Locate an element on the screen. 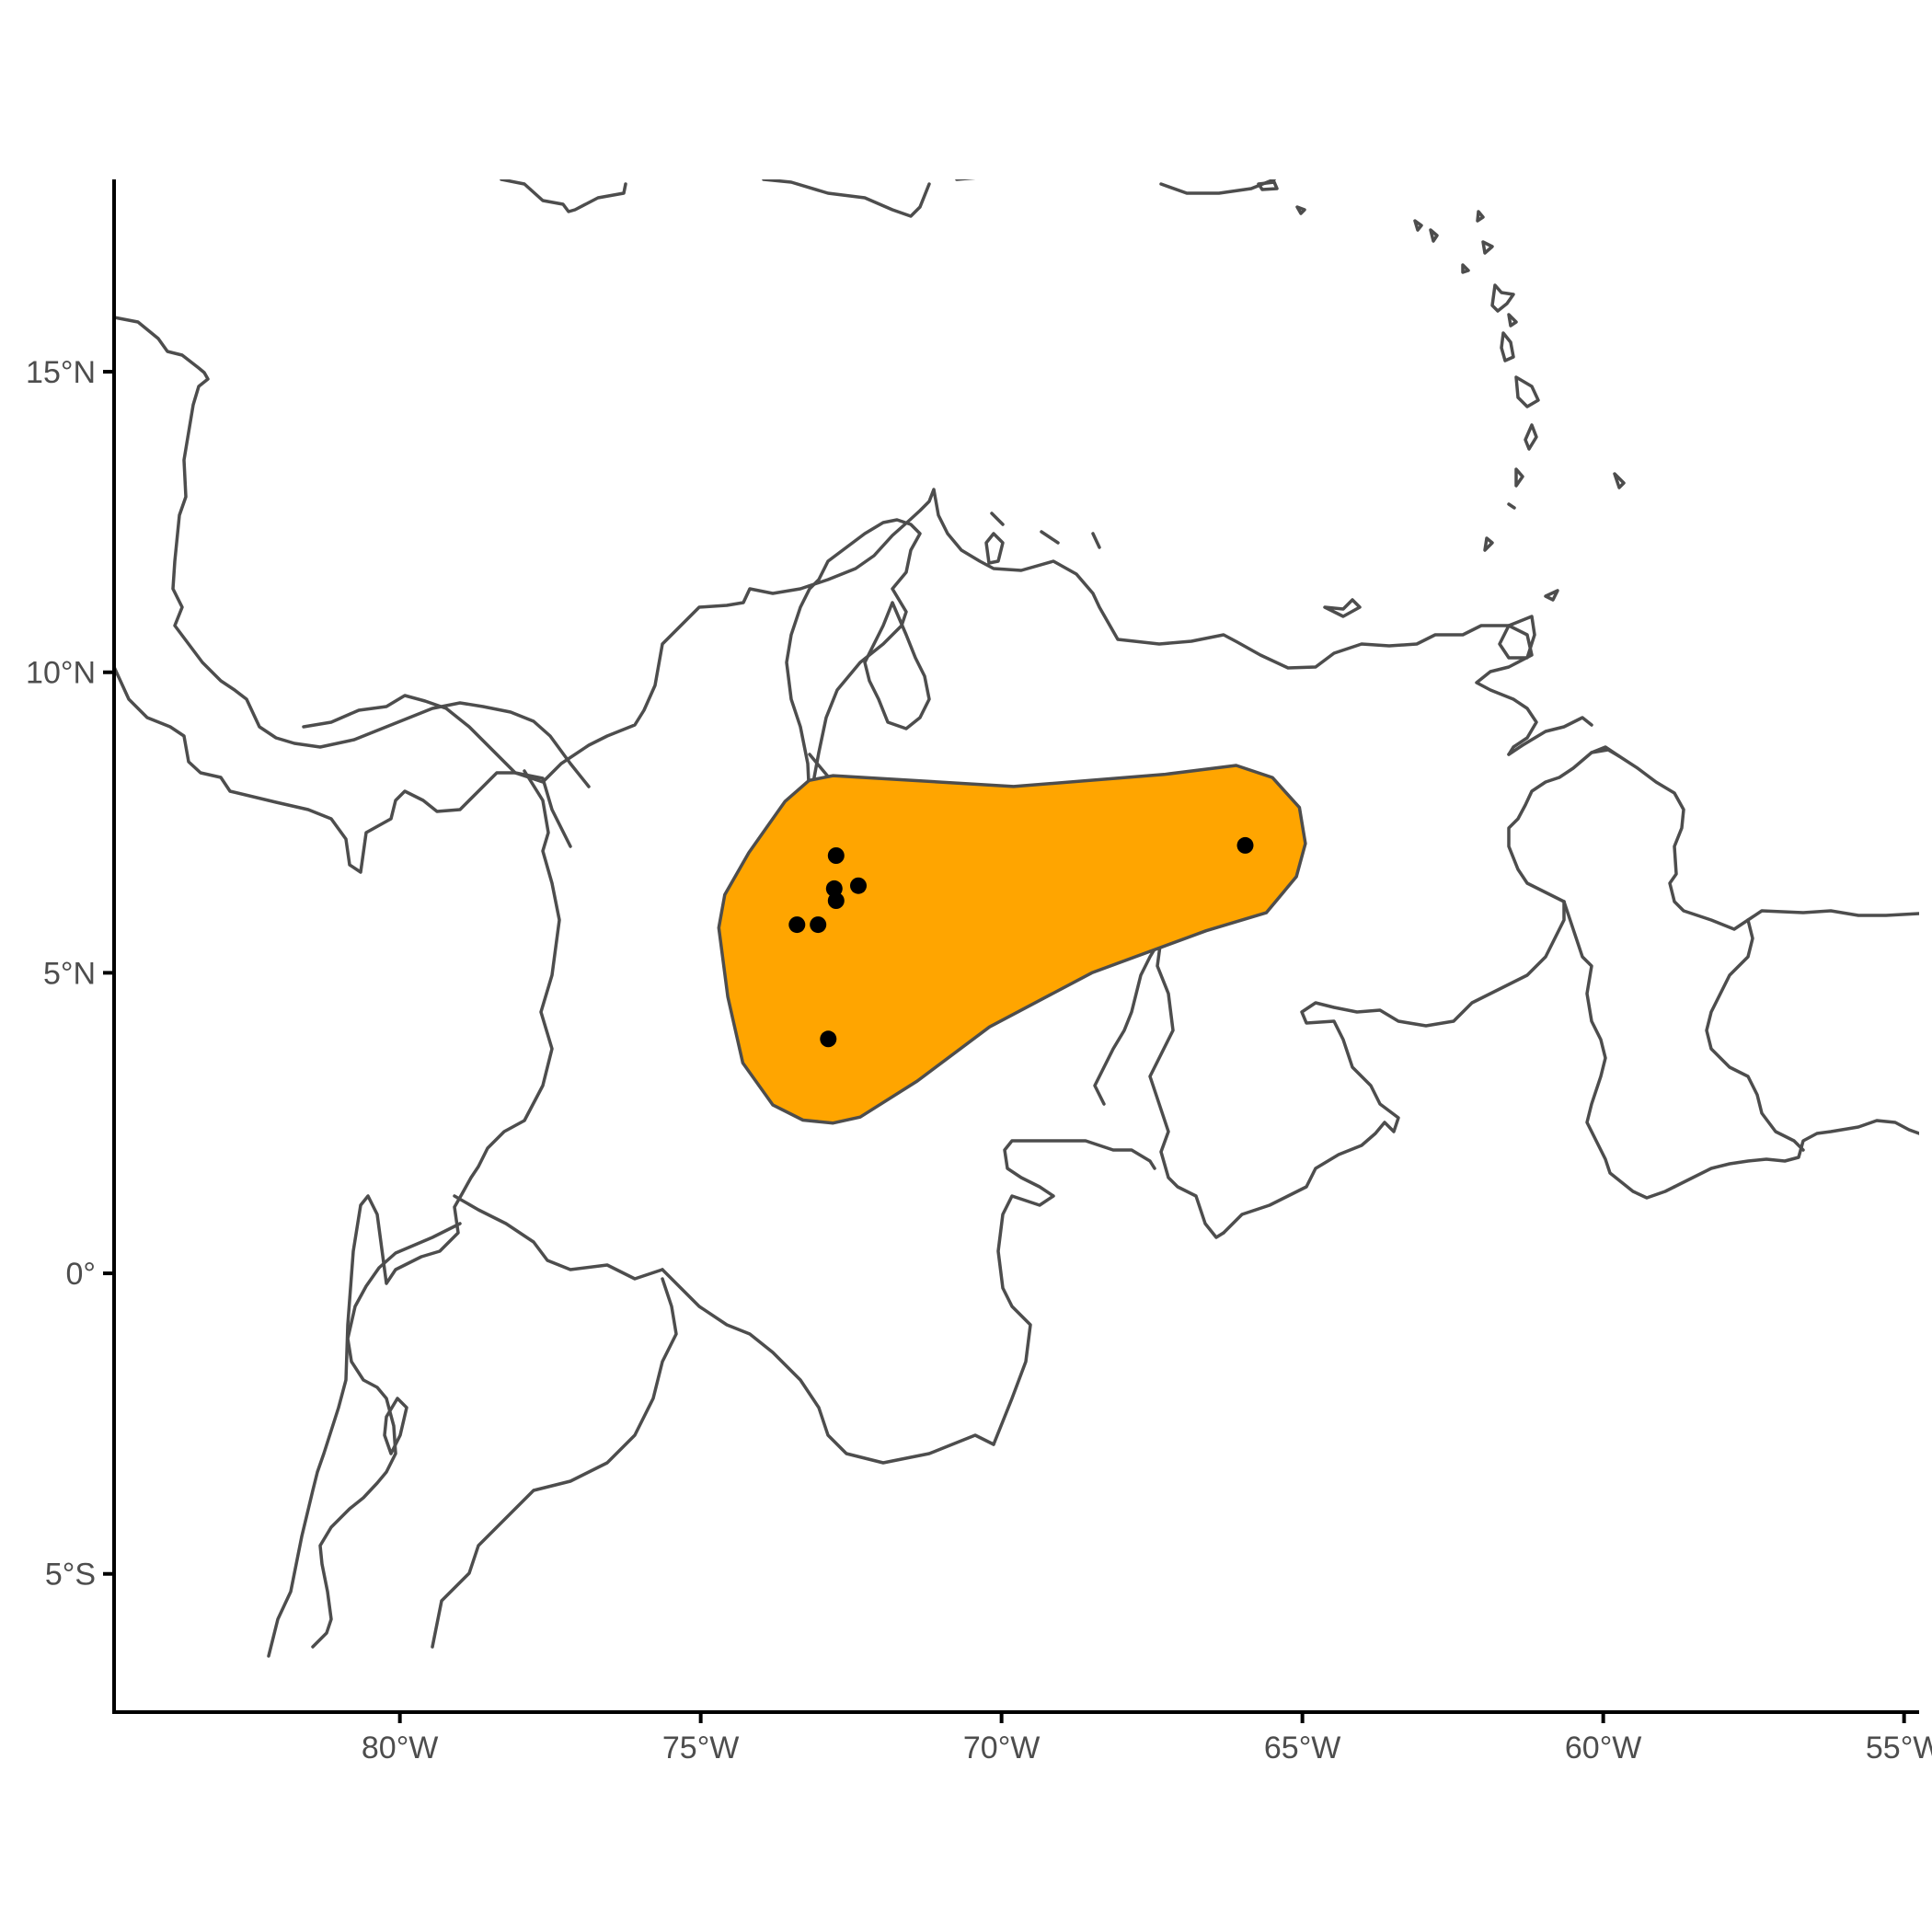 The height and width of the screenshot is (1932, 1932). y-tick-label: 0° is located at coordinates (80, 1274).